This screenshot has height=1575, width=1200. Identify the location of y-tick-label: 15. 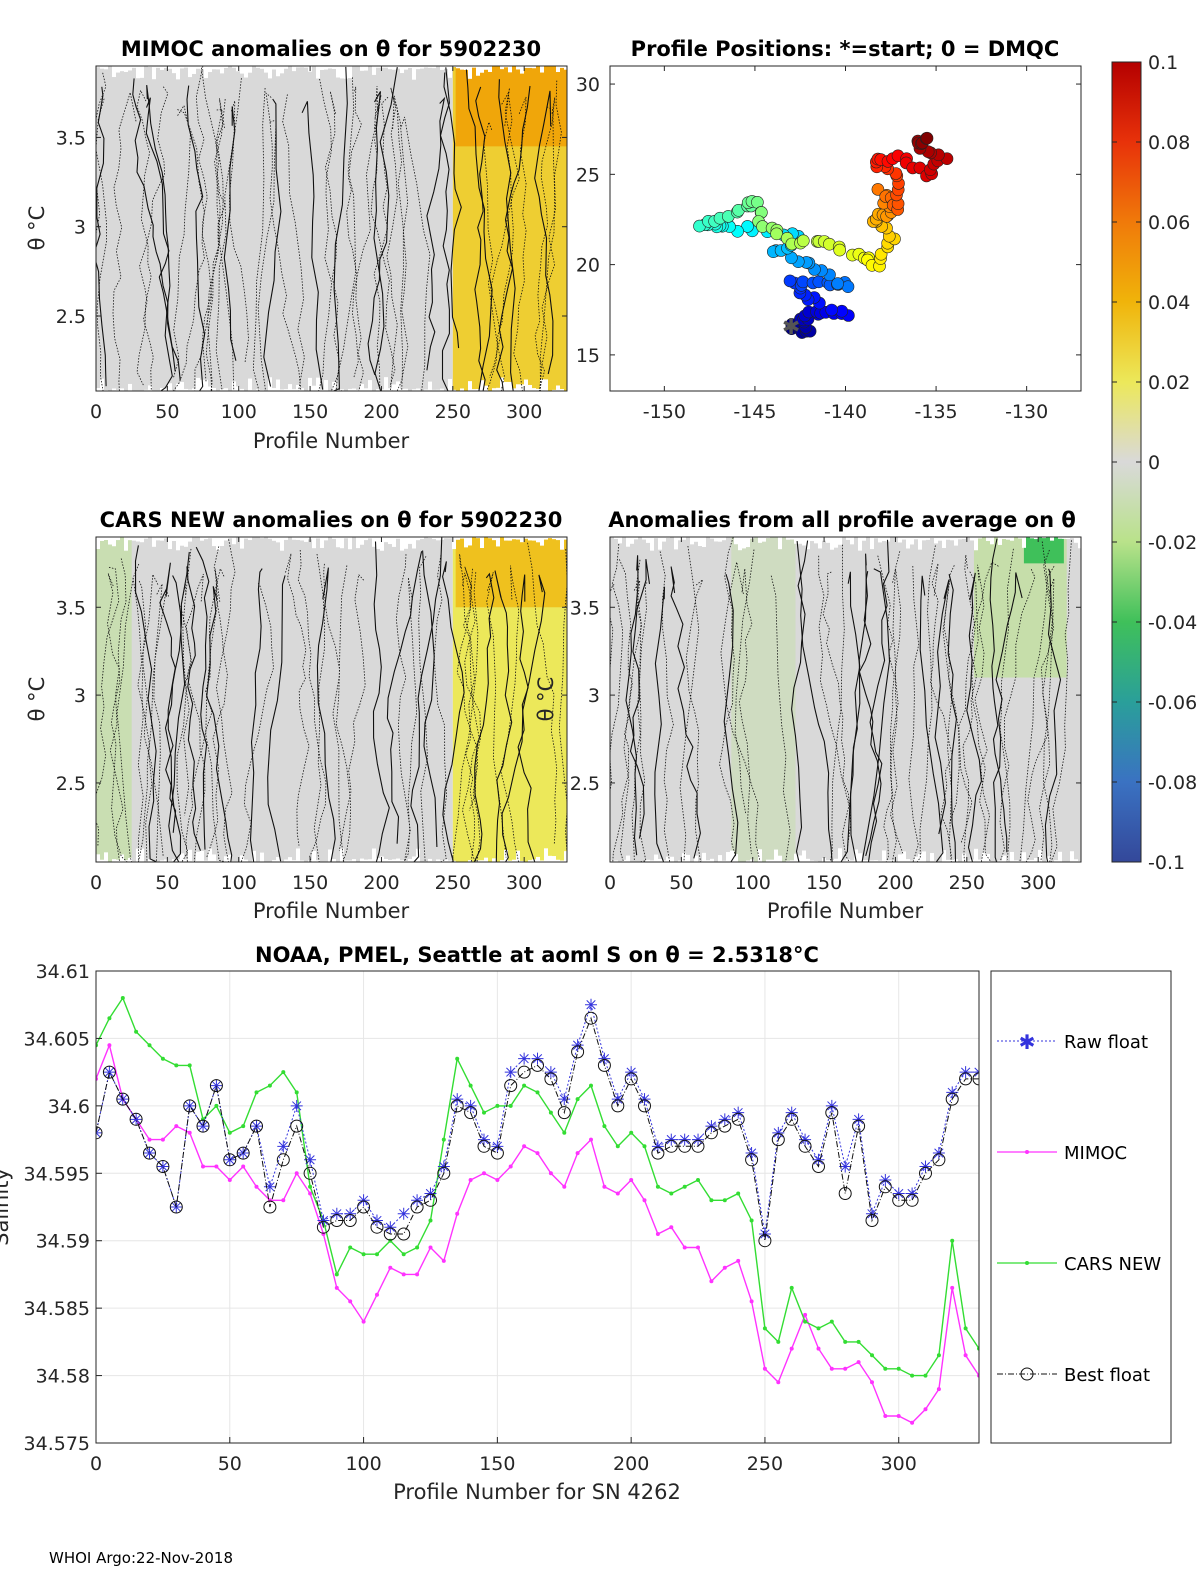
(588, 356).